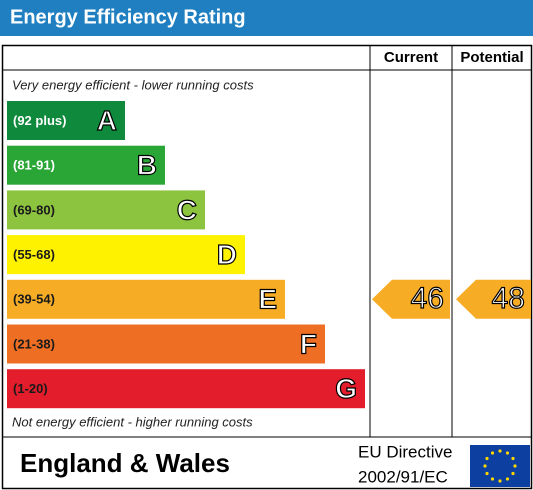  What do you see at coordinates (308, 343) in the screenshot?
I see `band-letter: F` at bounding box center [308, 343].